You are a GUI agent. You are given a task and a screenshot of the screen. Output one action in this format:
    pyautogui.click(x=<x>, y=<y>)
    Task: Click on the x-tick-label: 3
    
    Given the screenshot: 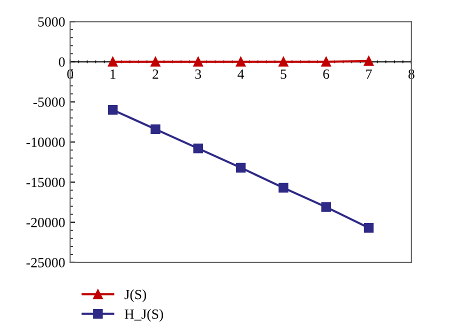 What is the action you would take?
    pyautogui.click(x=198, y=74)
    